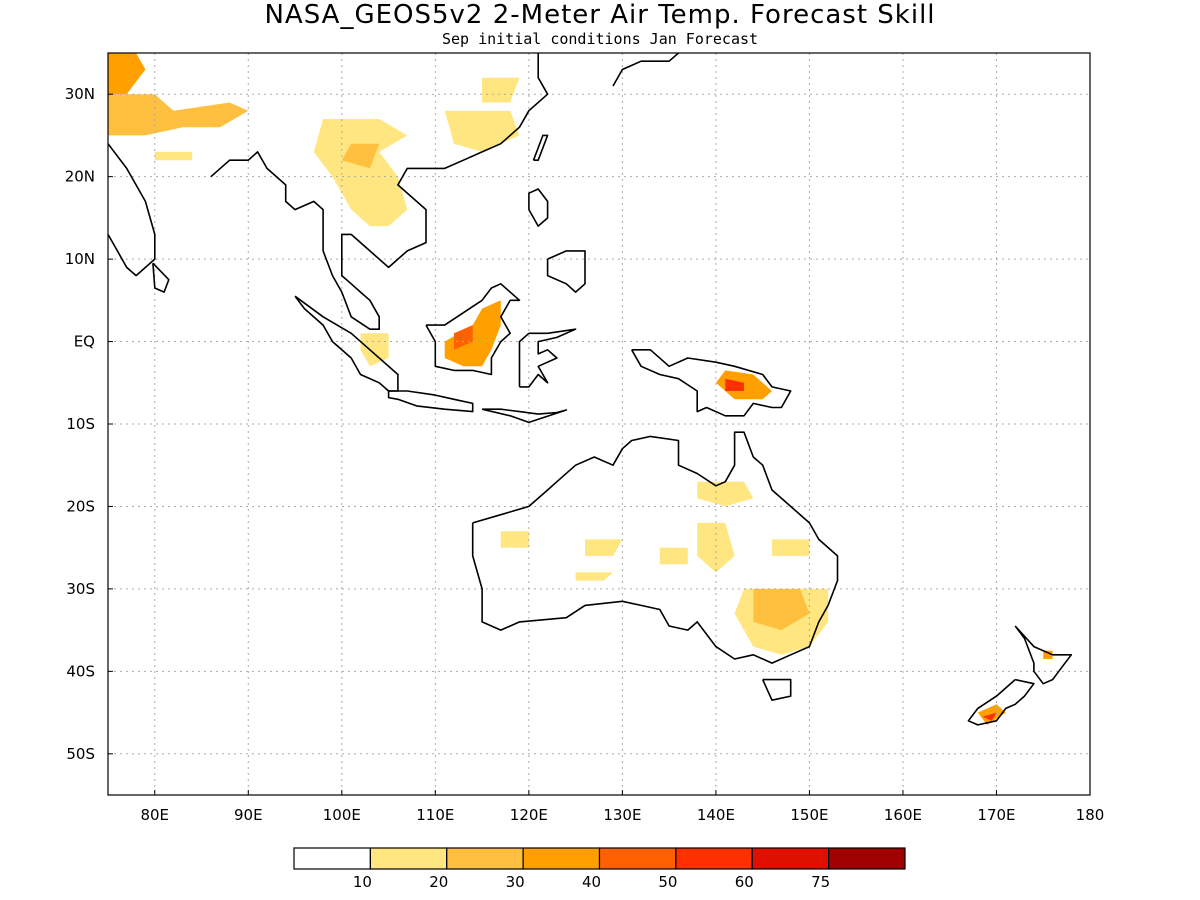 The height and width of the screenshot is (900, 1200). I want to click on colorbar-label: 10, so click(362, 882).